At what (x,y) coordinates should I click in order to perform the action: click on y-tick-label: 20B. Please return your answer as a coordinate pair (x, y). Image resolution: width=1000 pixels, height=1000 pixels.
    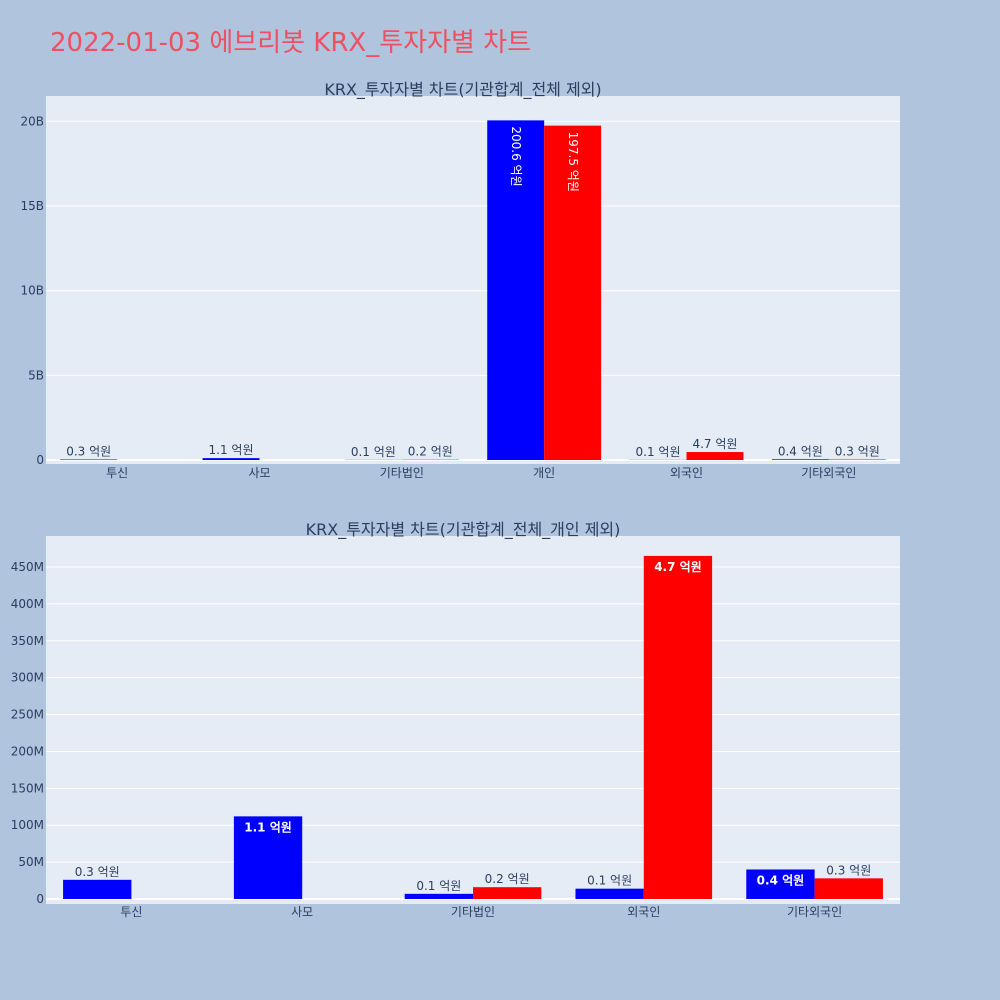
    Looking at the image, I should click on (32, 121).